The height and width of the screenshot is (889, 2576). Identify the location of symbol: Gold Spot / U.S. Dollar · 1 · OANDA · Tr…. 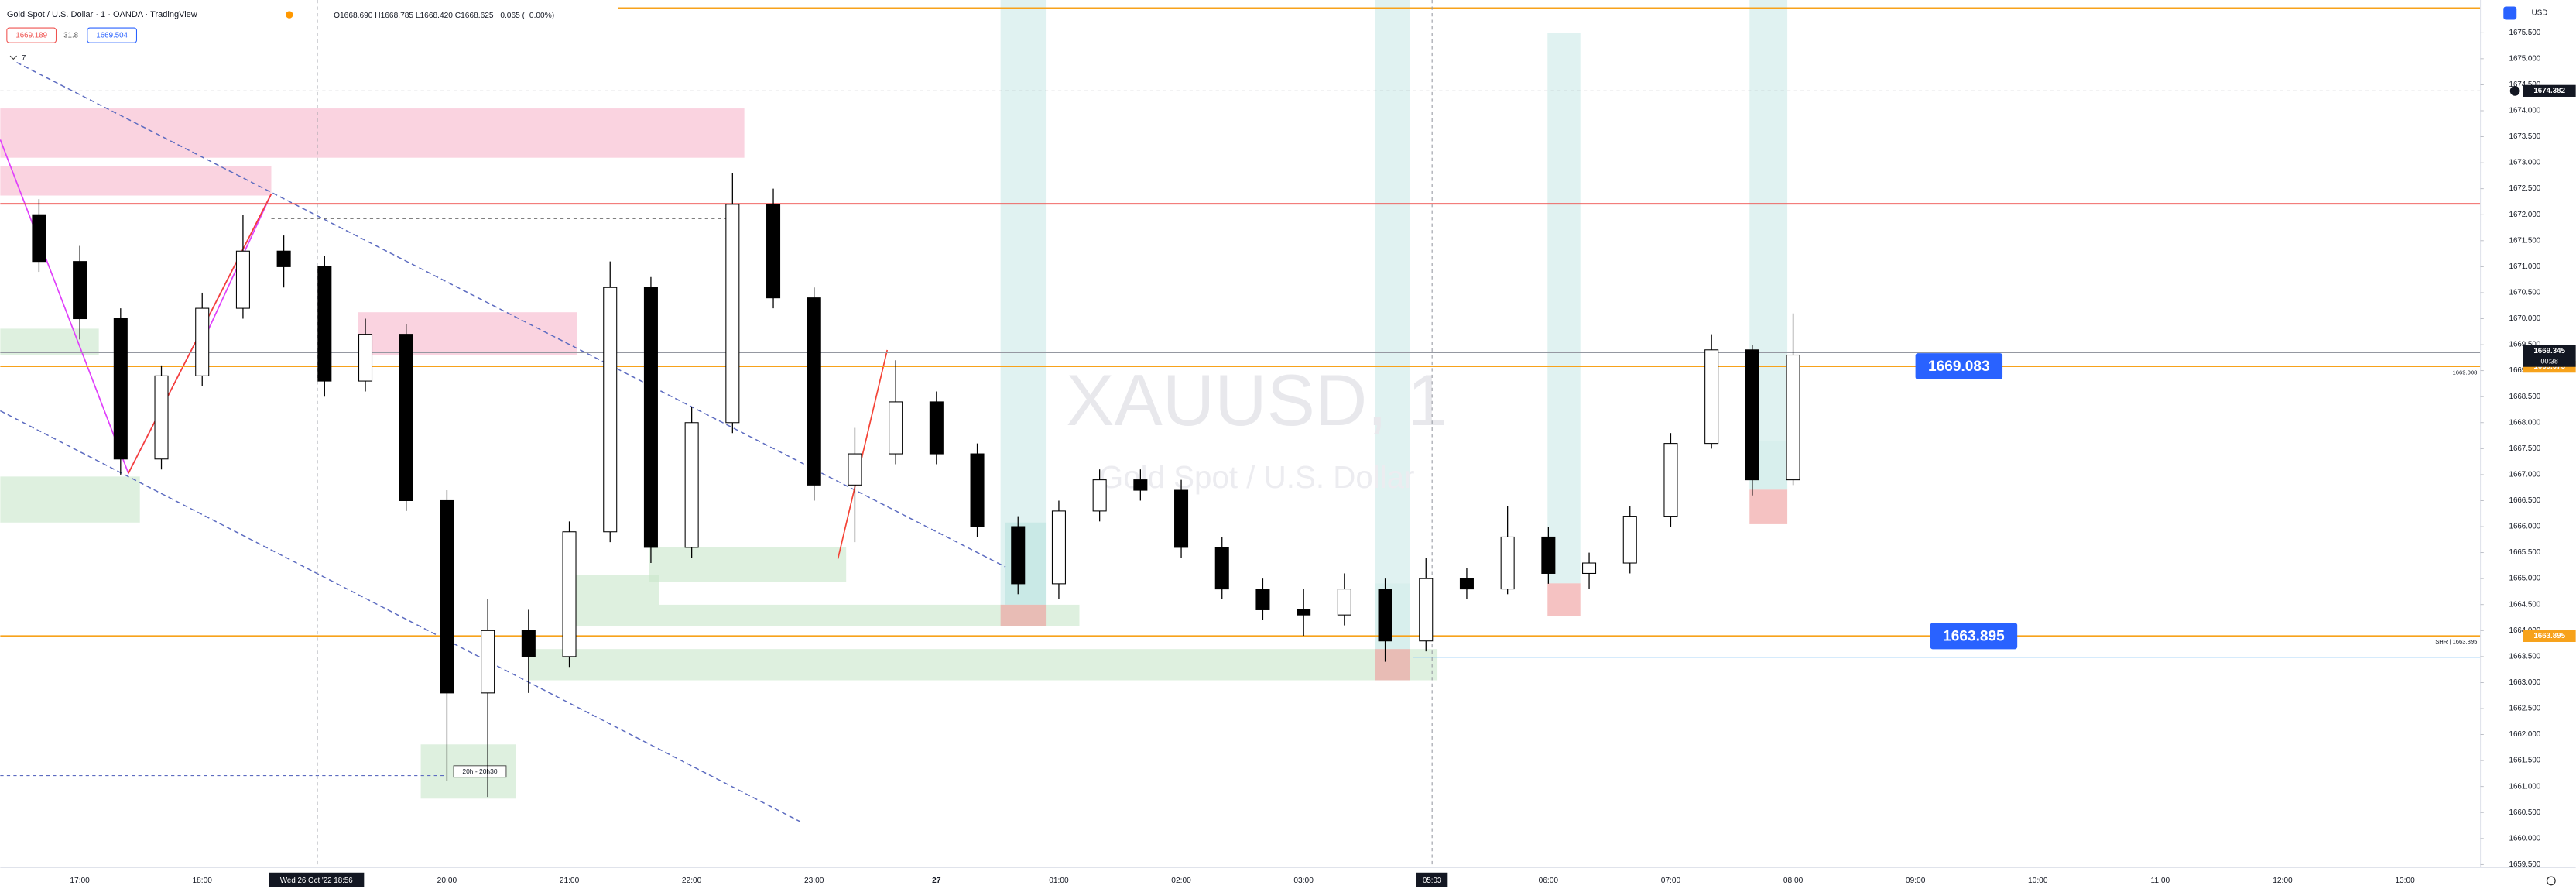
(102, 14).